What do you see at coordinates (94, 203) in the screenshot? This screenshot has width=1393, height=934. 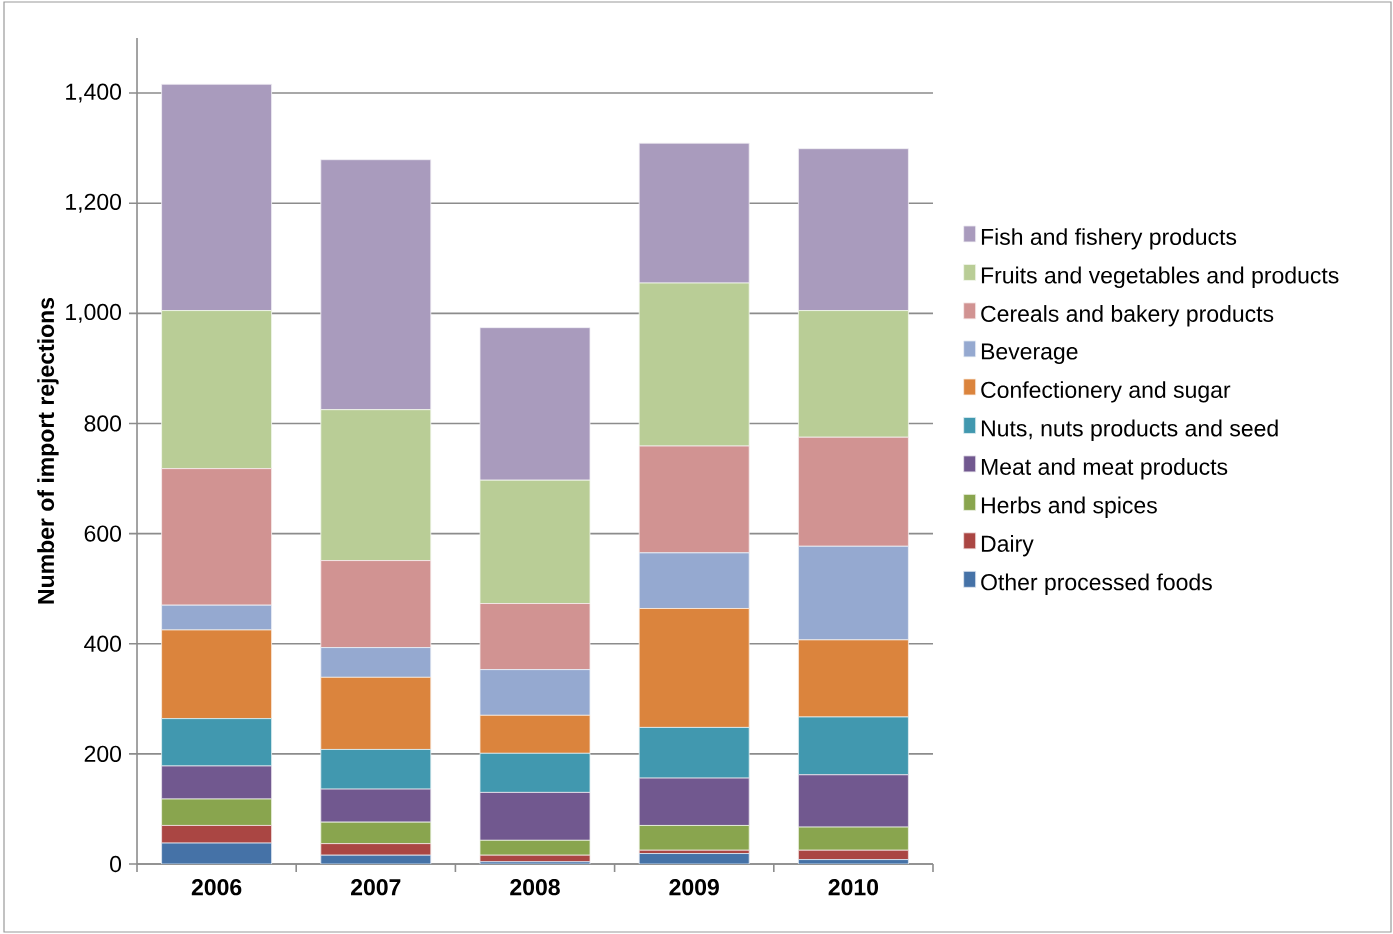 I see `y-tick-label: 1,200` at bounding box center [94, 203].